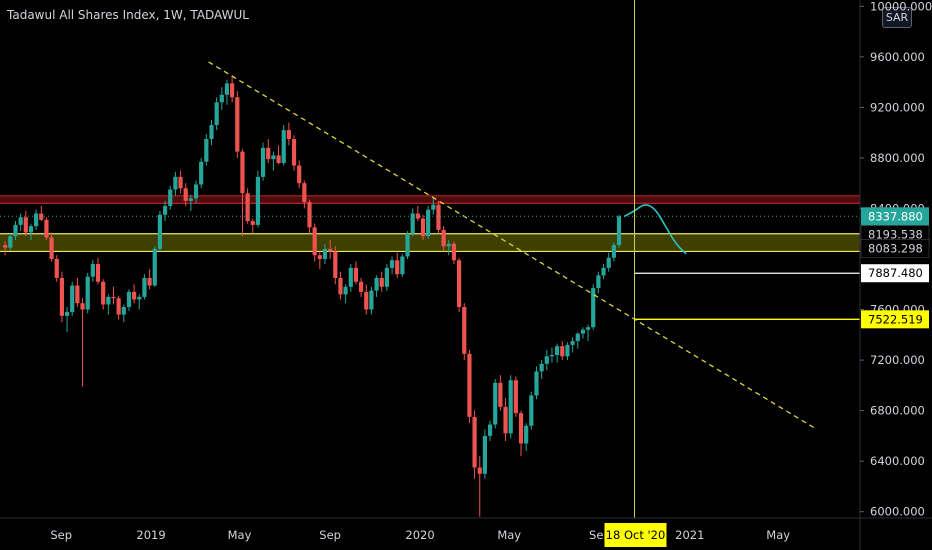 The height and width of the screenshot is (550, 932). What do you see at coordinates (509, 535) in the screenshot?
I see `x-tick-label-5: May` at bounding box center [509, 535].